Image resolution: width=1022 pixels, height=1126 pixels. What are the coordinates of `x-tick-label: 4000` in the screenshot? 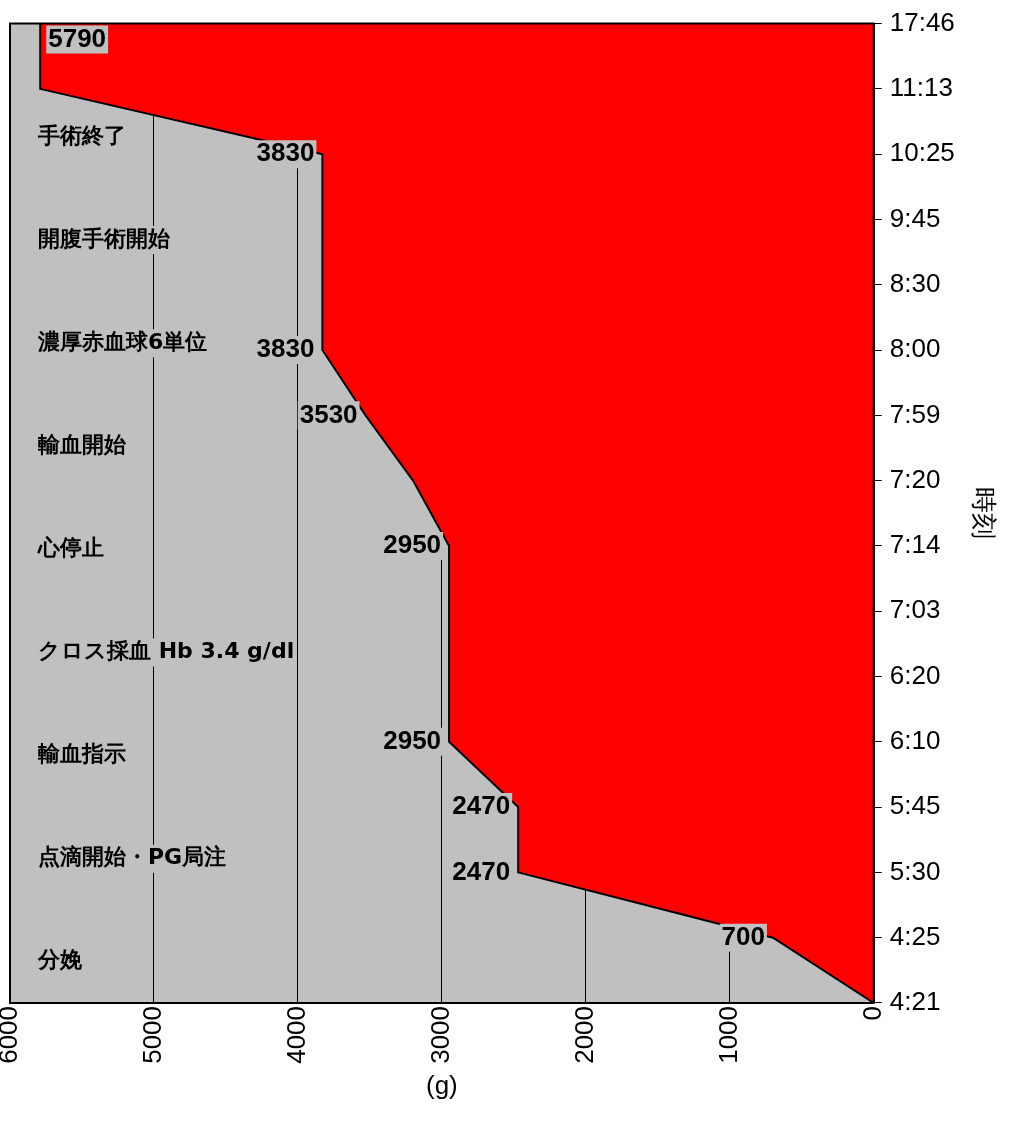 It's located at (296, 1034).